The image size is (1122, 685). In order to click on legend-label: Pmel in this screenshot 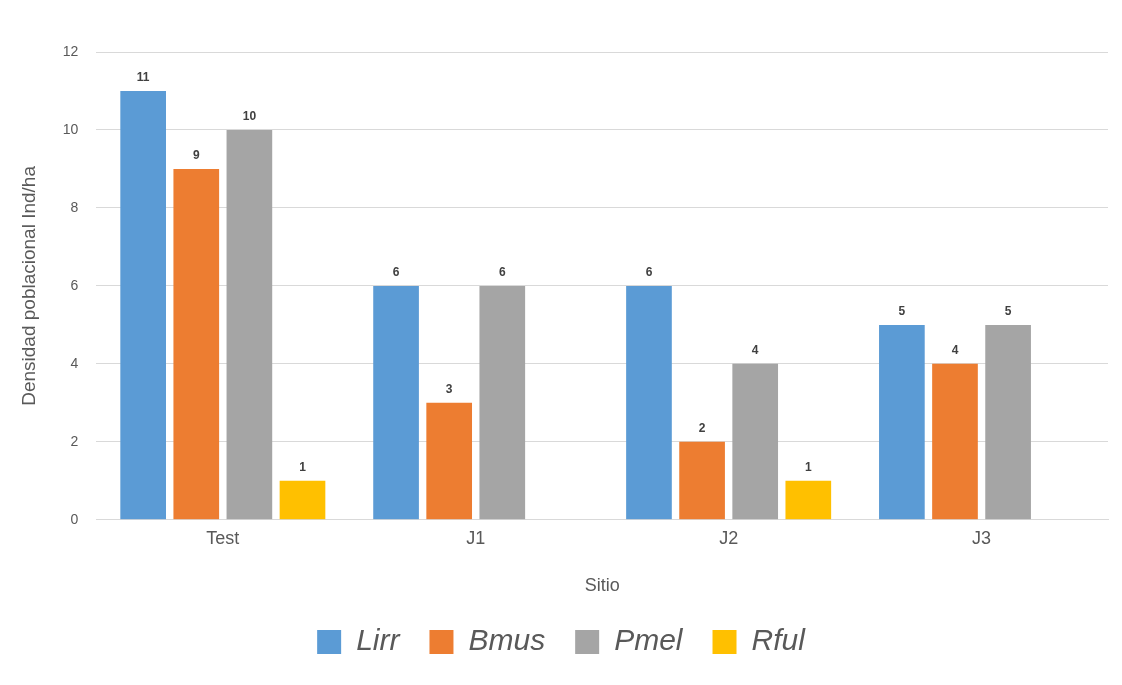, I will do `click(649, 640)`.